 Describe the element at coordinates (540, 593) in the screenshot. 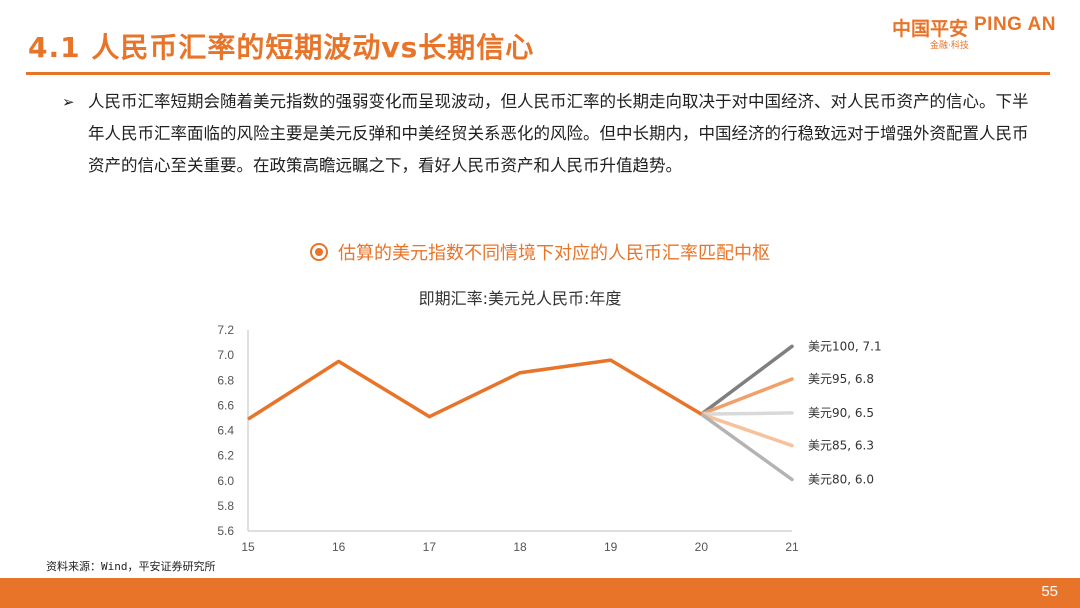

I see `footer-bar: 55` at that location.